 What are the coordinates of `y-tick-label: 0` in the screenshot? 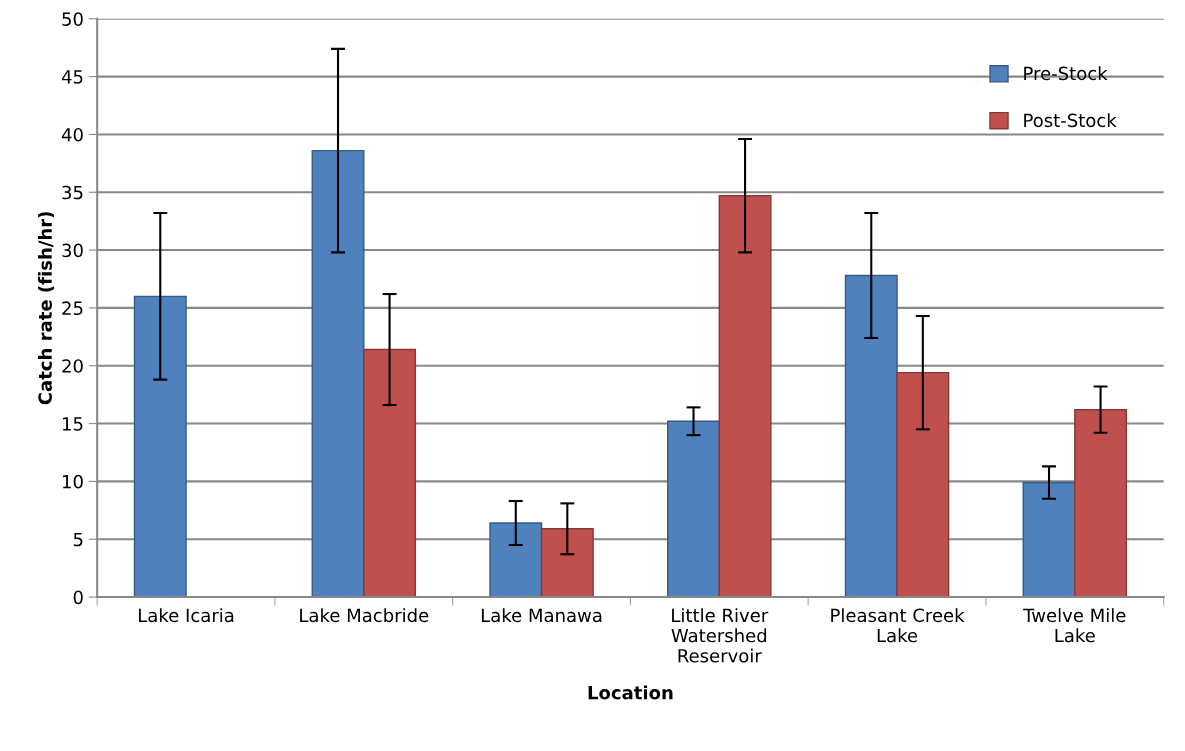 It's located at (78, 597).